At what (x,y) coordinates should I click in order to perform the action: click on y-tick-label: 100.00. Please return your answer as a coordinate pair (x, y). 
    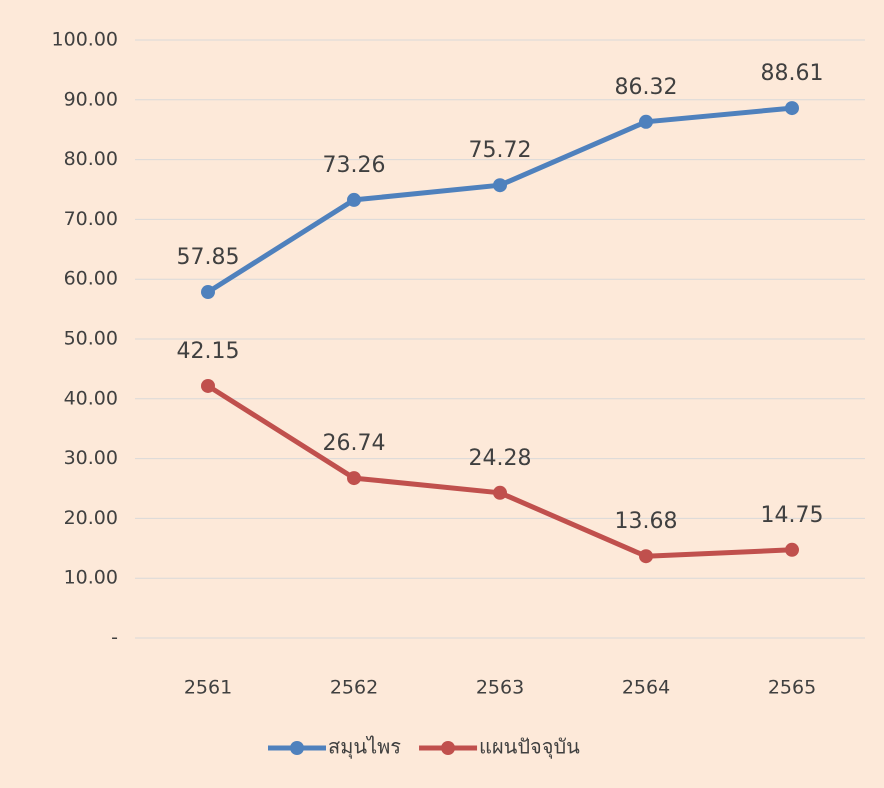
    Looking at the image, I should click on (85, 40).